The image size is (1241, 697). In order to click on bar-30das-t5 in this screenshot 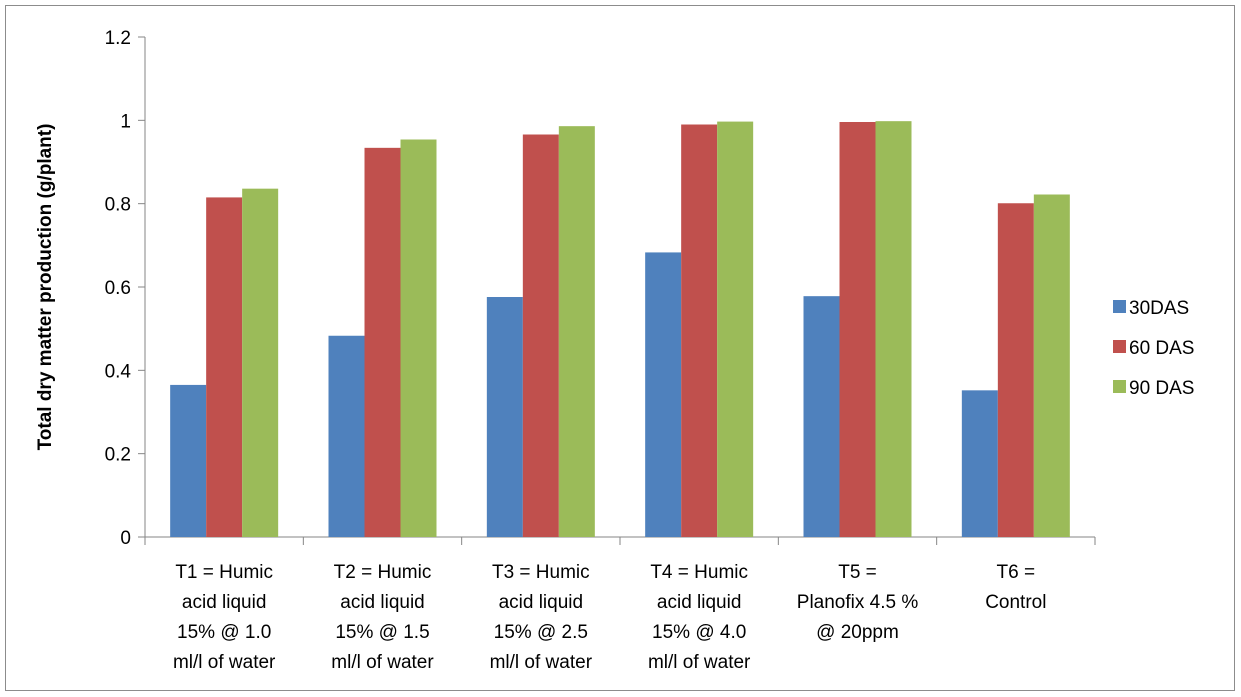, I will do `click(821, 416)`.